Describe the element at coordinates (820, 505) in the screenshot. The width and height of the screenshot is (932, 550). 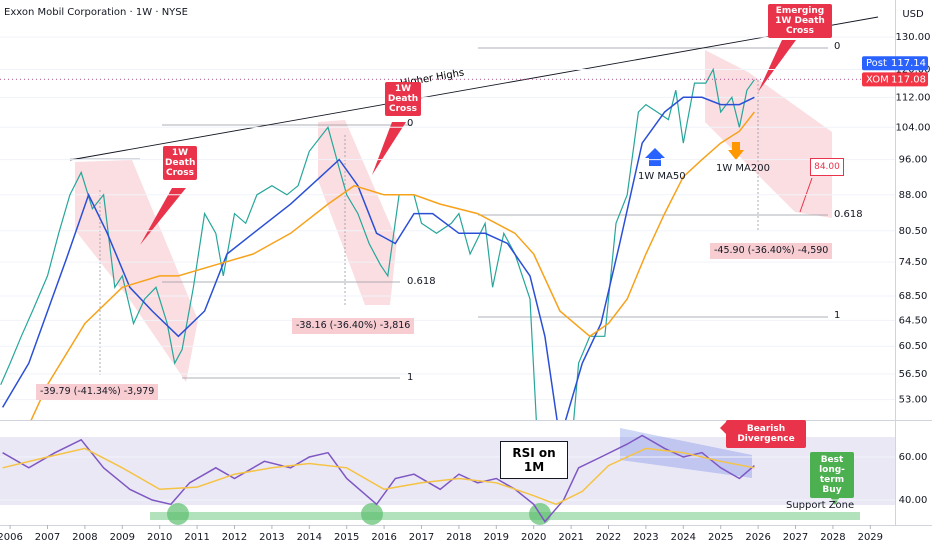
I see `annotation: Support Zone` at that location.